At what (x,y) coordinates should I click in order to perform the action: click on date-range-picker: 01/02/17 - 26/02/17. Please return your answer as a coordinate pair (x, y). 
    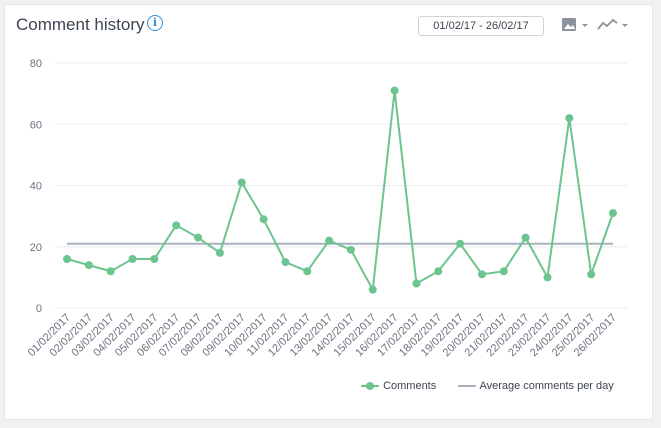
    Looking at the image, I should click on (481, 26).